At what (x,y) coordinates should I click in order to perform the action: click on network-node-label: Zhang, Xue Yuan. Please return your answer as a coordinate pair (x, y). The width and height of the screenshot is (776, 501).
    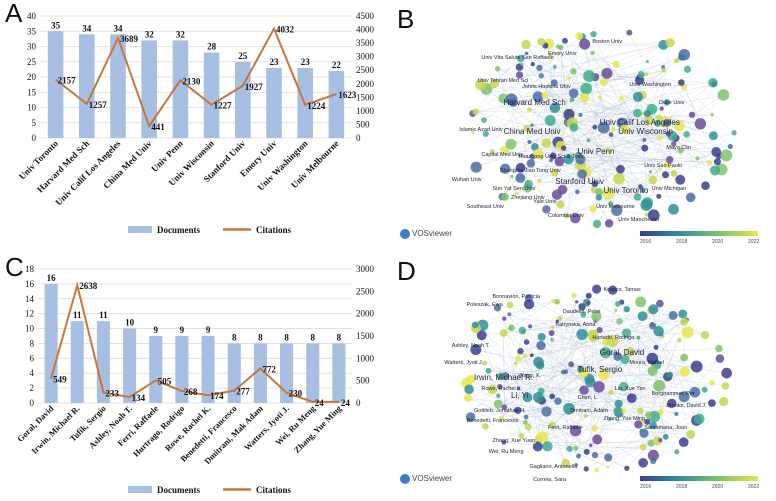
    Looking at the image, I should click on (513, 440).